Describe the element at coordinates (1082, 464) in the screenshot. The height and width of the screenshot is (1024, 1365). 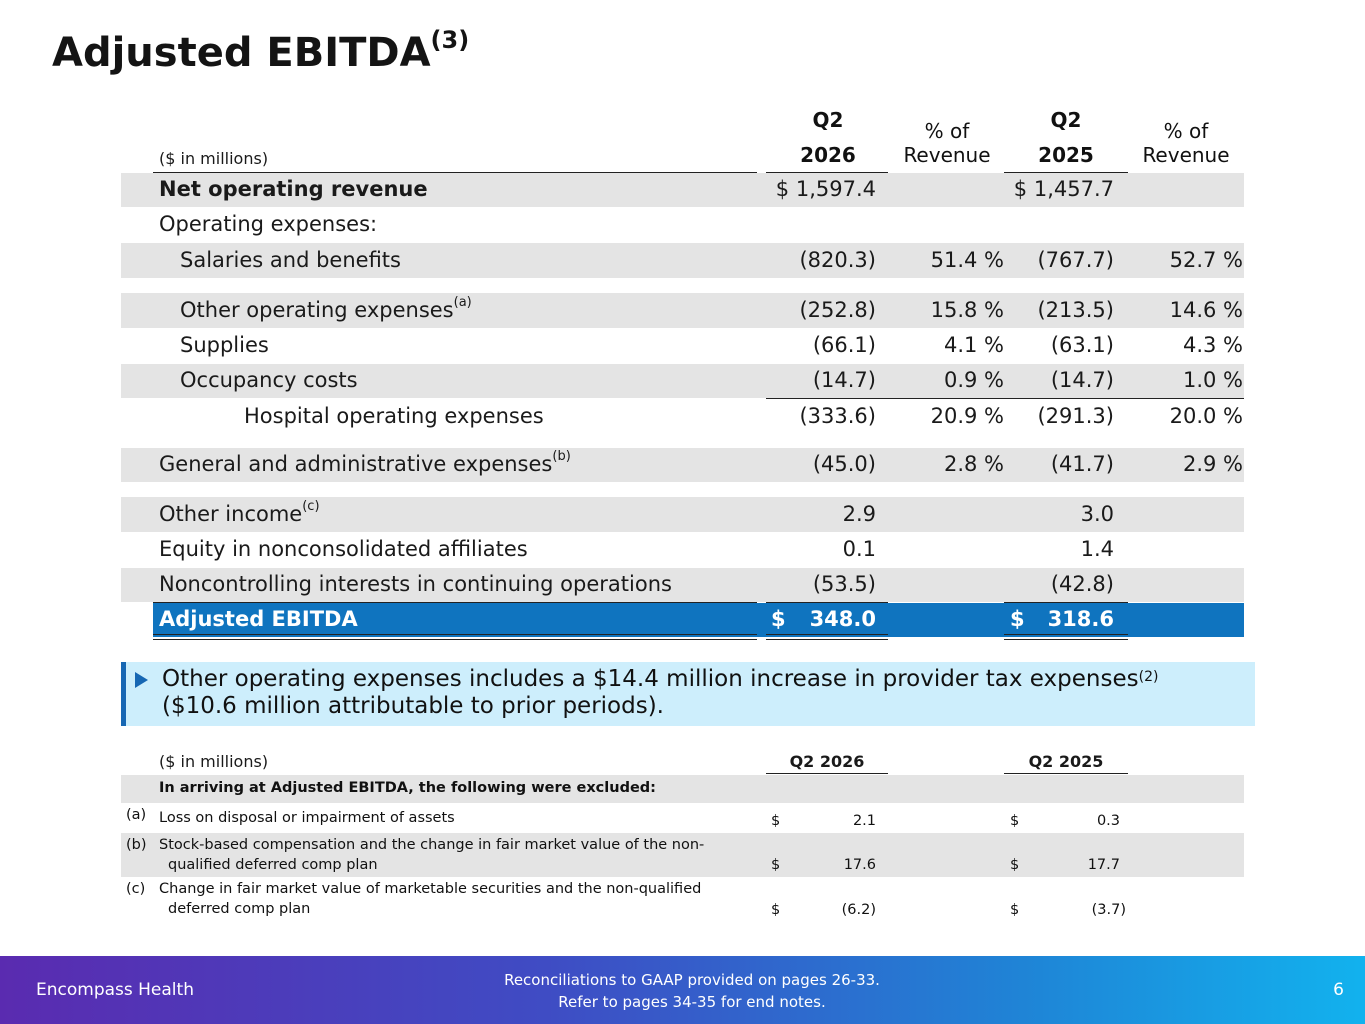
I see `value-2025: (41.7)` at that location.